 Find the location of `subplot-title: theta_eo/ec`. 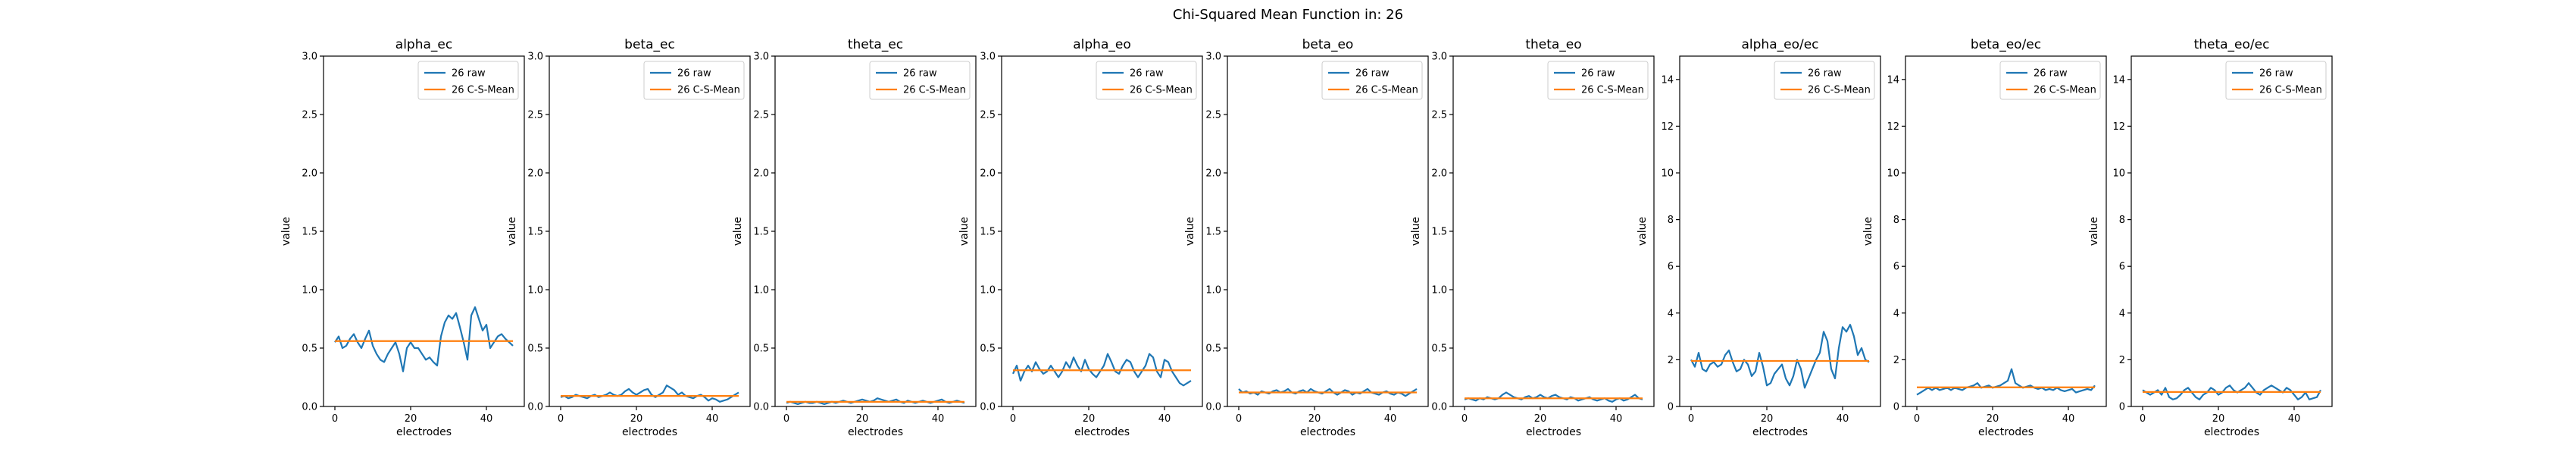

subplot-title: theta_eo/ec is located at coordinates (2232, 44).